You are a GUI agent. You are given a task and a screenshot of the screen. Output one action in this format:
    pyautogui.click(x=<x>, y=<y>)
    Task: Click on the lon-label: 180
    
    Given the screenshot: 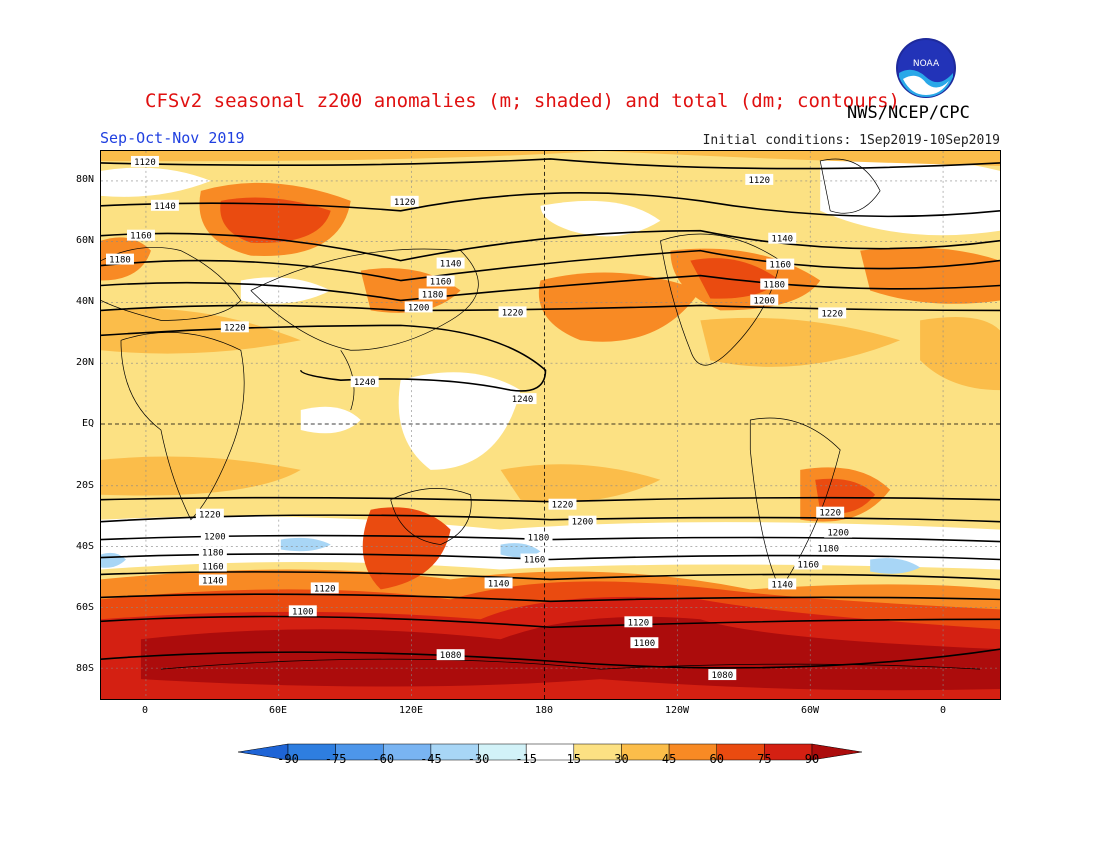 What is the action you would take?
    pyautogui.click(x=544, y=710)
    